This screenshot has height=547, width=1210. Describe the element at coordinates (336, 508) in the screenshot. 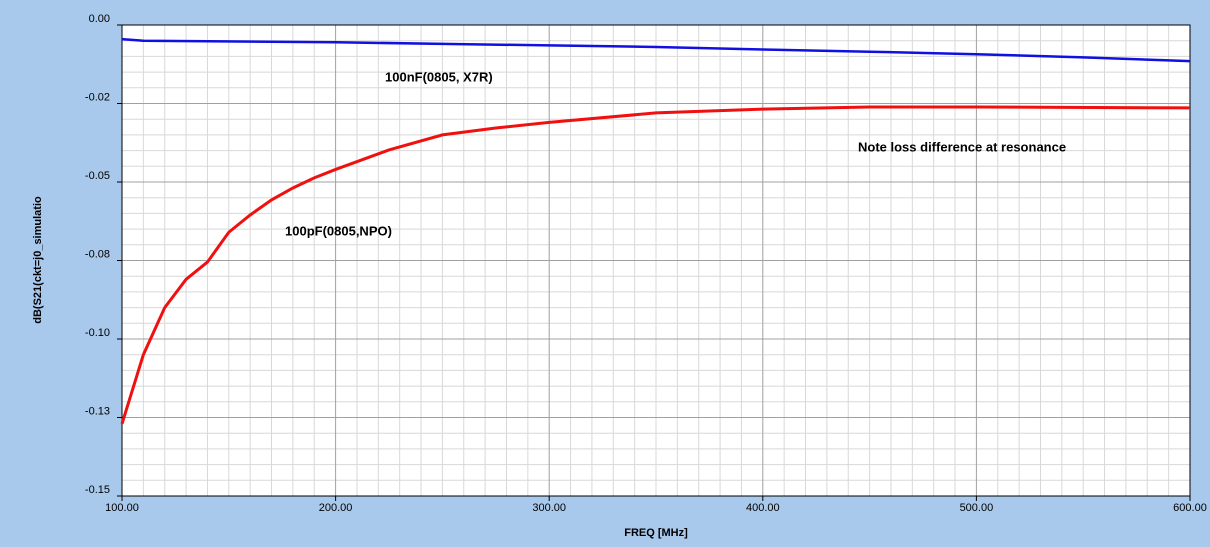

I see `x-tick-label: 200.00` at that location.